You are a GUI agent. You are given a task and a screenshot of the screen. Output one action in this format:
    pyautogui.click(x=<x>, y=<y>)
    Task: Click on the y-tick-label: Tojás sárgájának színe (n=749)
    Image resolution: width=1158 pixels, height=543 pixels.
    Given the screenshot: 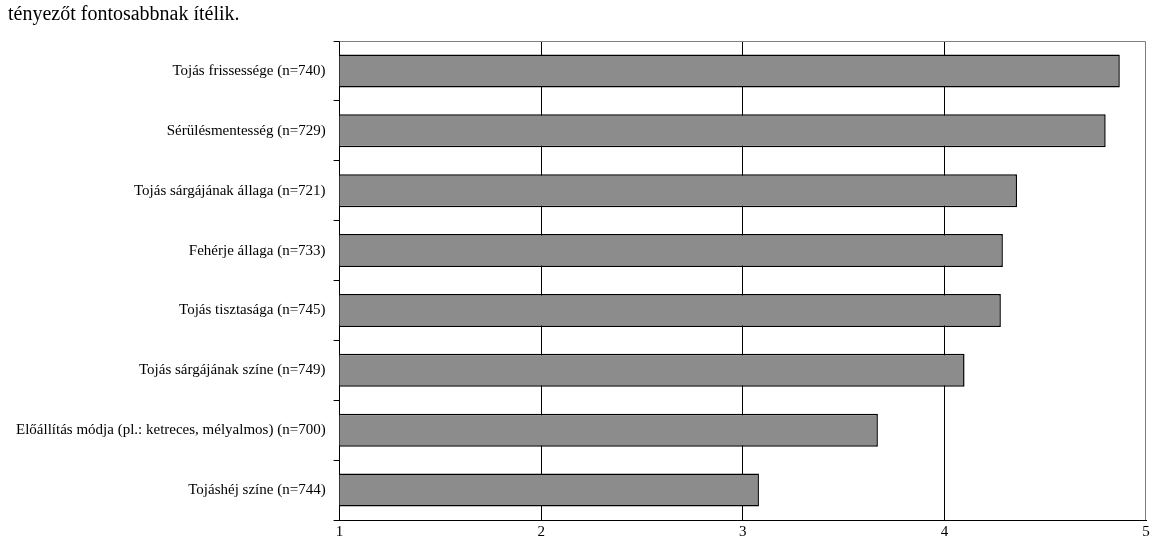 What is the action you would take?
    pyautogui.click(x=232, y=370)
    